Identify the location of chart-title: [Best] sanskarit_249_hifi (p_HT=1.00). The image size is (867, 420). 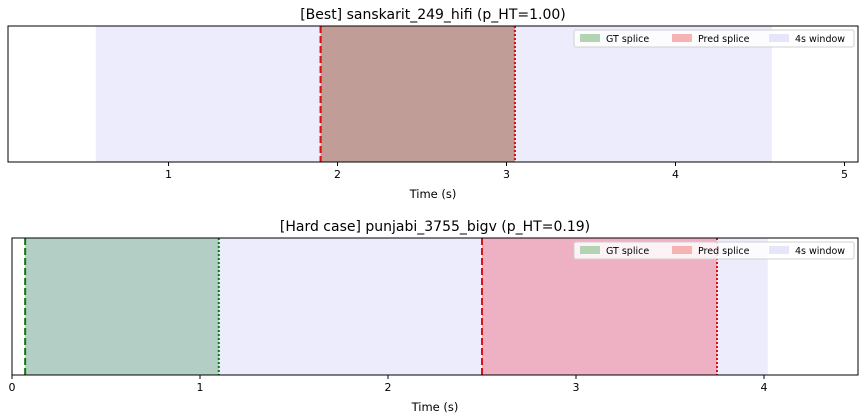
(433, 15).